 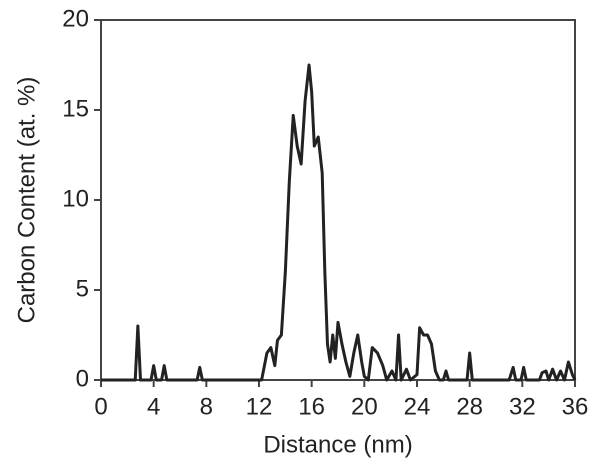 I want to click on y-tick-label: 0, so click(x=82, y=378).